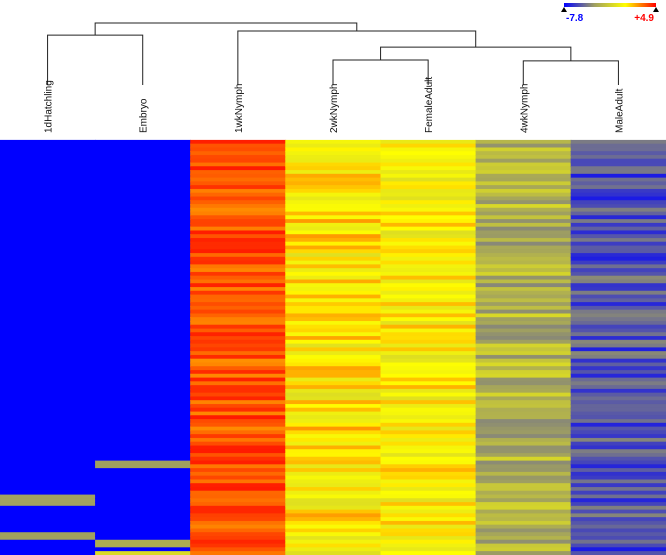 This screenshot has height=555, width=666. Describe the element at coordinates (380, 72) in the screenshot. I see `dendrogram-branch-c2` at that location.